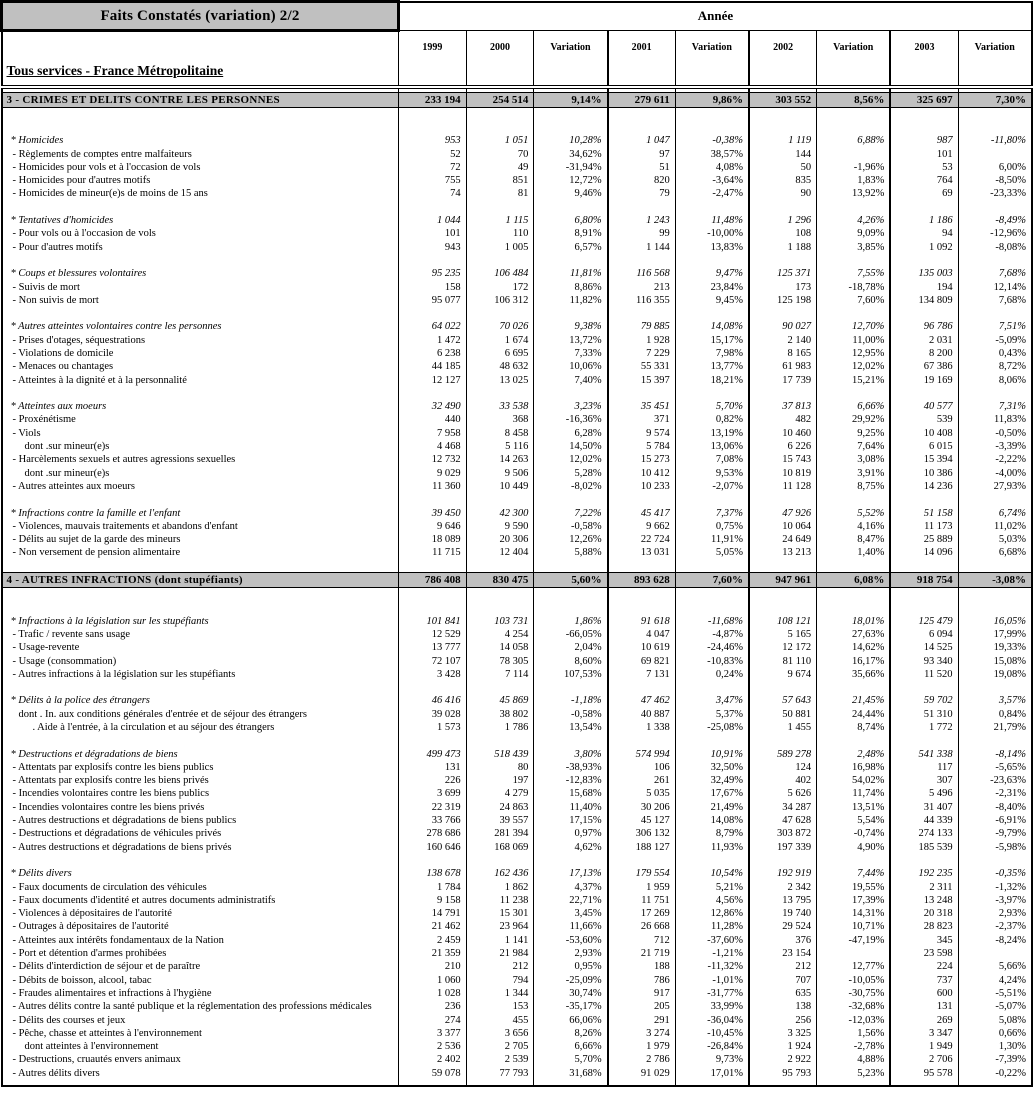 The width and height of the screenshot is (1033, 1095). What do you see at coordinates (994, 220) in the screenshot?
I see `variation-cell: -8,49%` at bounding box center [994, 220].